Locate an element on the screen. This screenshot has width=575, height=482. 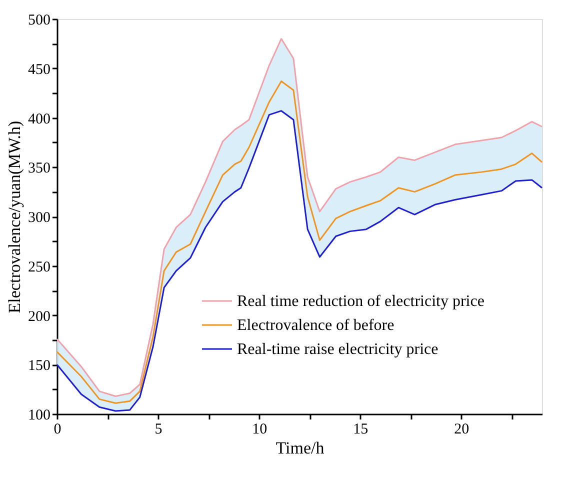
legend-label: Real-time raise electricity price is located at coordinates (337, 349).